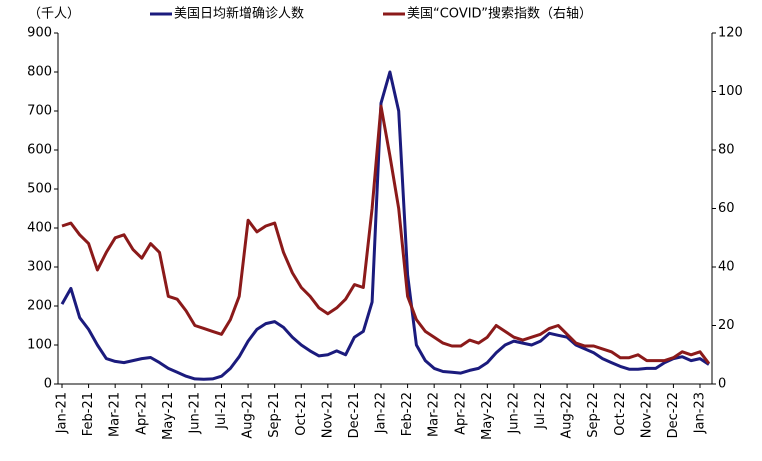  What do you see at coordinates (730, 91) in the screenshot?
I see `y2-tick-label: 100` at bounding box center [730, 91].